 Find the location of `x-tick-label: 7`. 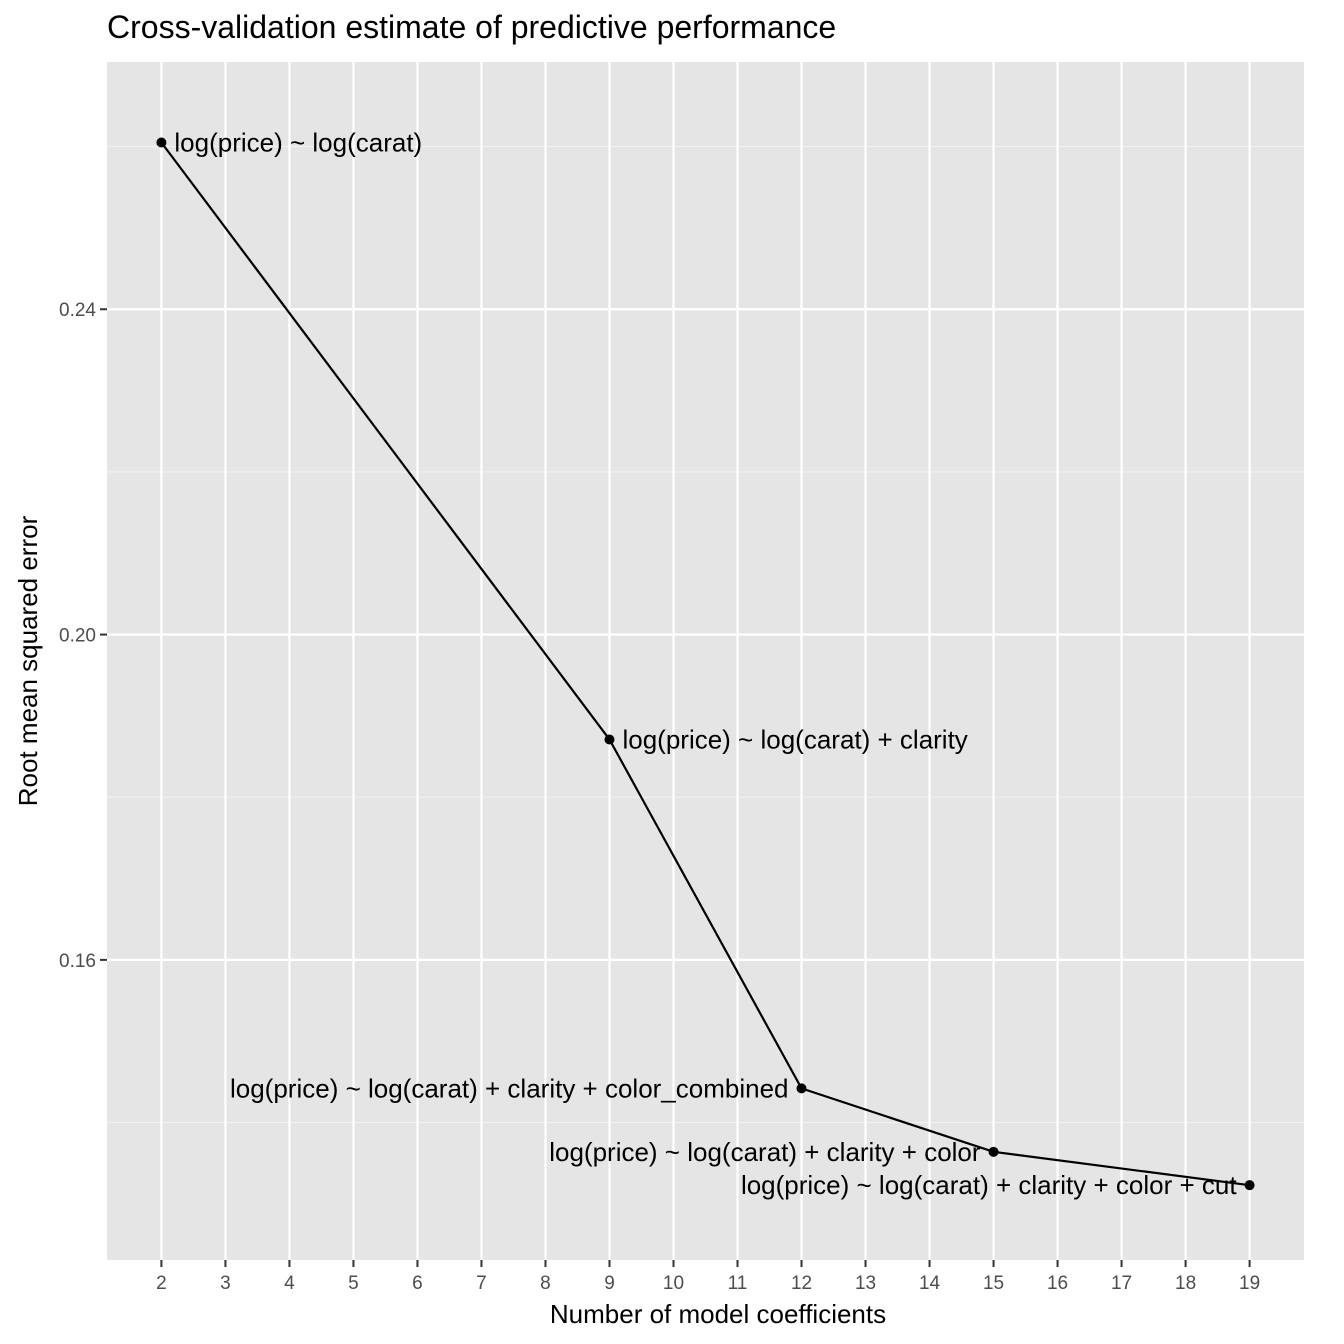

x-tick-label: 7 is located at coordinates (481, 1283).